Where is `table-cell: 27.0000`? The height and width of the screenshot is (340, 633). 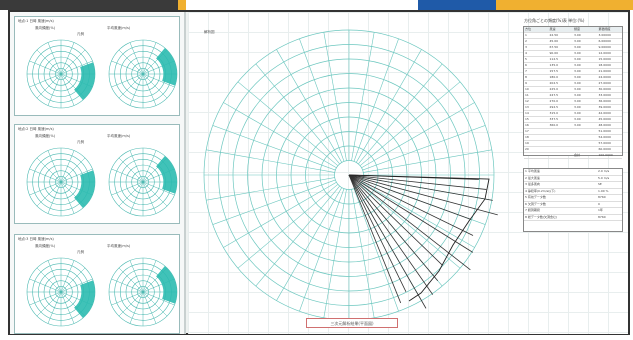 table-cell: 27.0000 is located at coordinates (604, 83).